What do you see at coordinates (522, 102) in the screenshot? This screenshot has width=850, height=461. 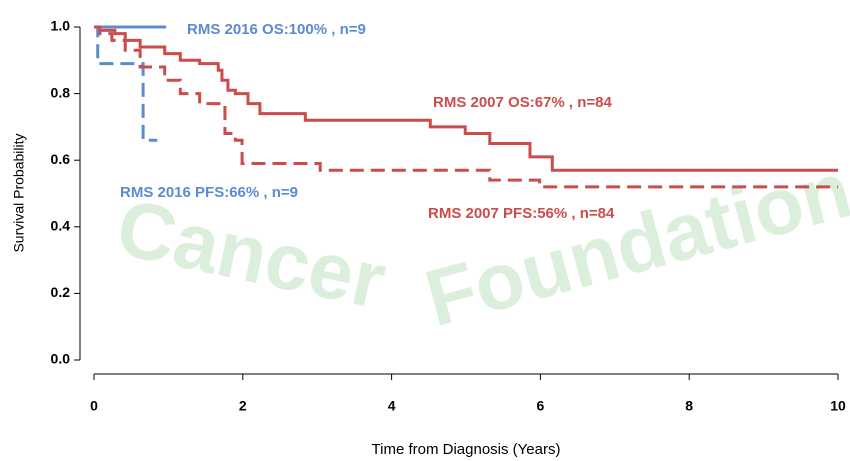 I see `series-label: RMS 2007 OS:67% , n=84` at bounding box center [522, 102].